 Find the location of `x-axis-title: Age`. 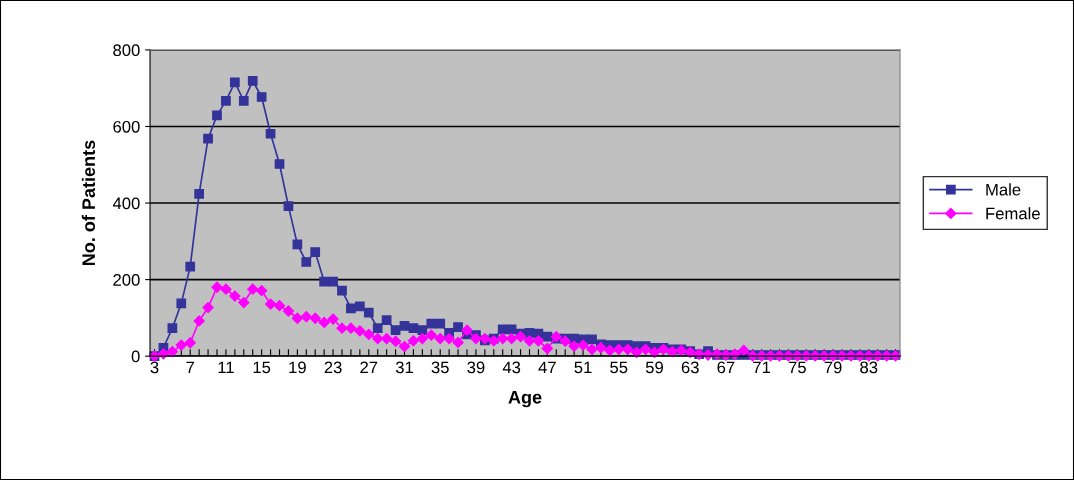

x-axis-title: Age is located at coordinates (525, 399).